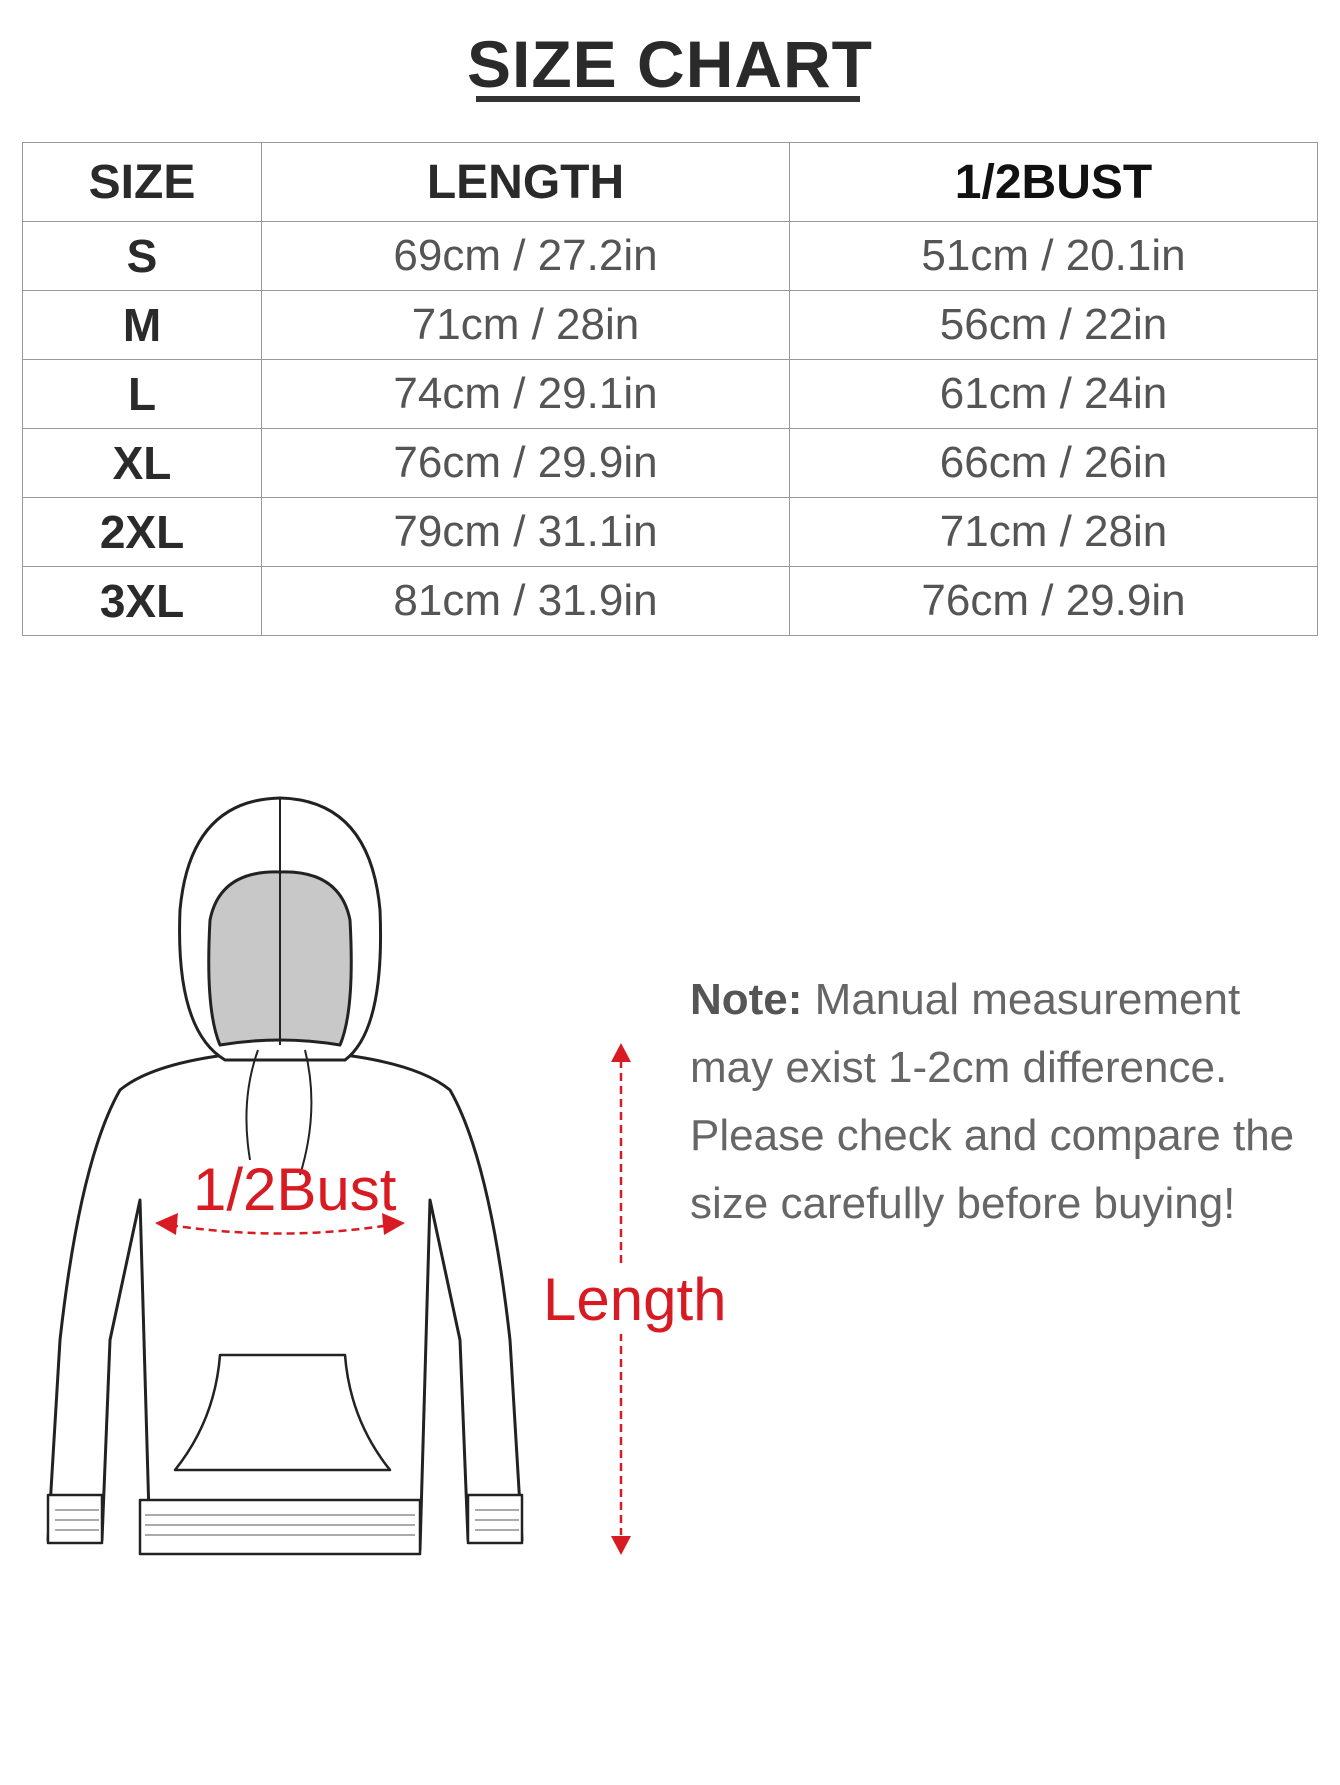 This screenshot has height=1785, width=1340. I want to click on bust-label: 1/2Bust, so click(295, 1189).